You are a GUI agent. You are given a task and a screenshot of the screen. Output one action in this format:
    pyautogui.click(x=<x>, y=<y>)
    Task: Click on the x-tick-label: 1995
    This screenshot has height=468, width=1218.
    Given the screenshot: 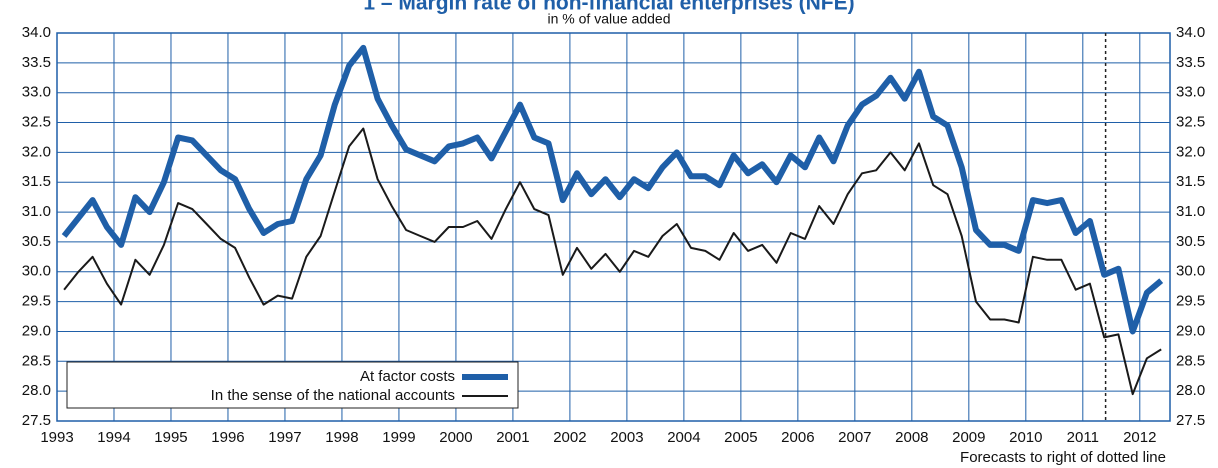 What is the action you would take?
    pyautogui.click(x=170, y=437)
    